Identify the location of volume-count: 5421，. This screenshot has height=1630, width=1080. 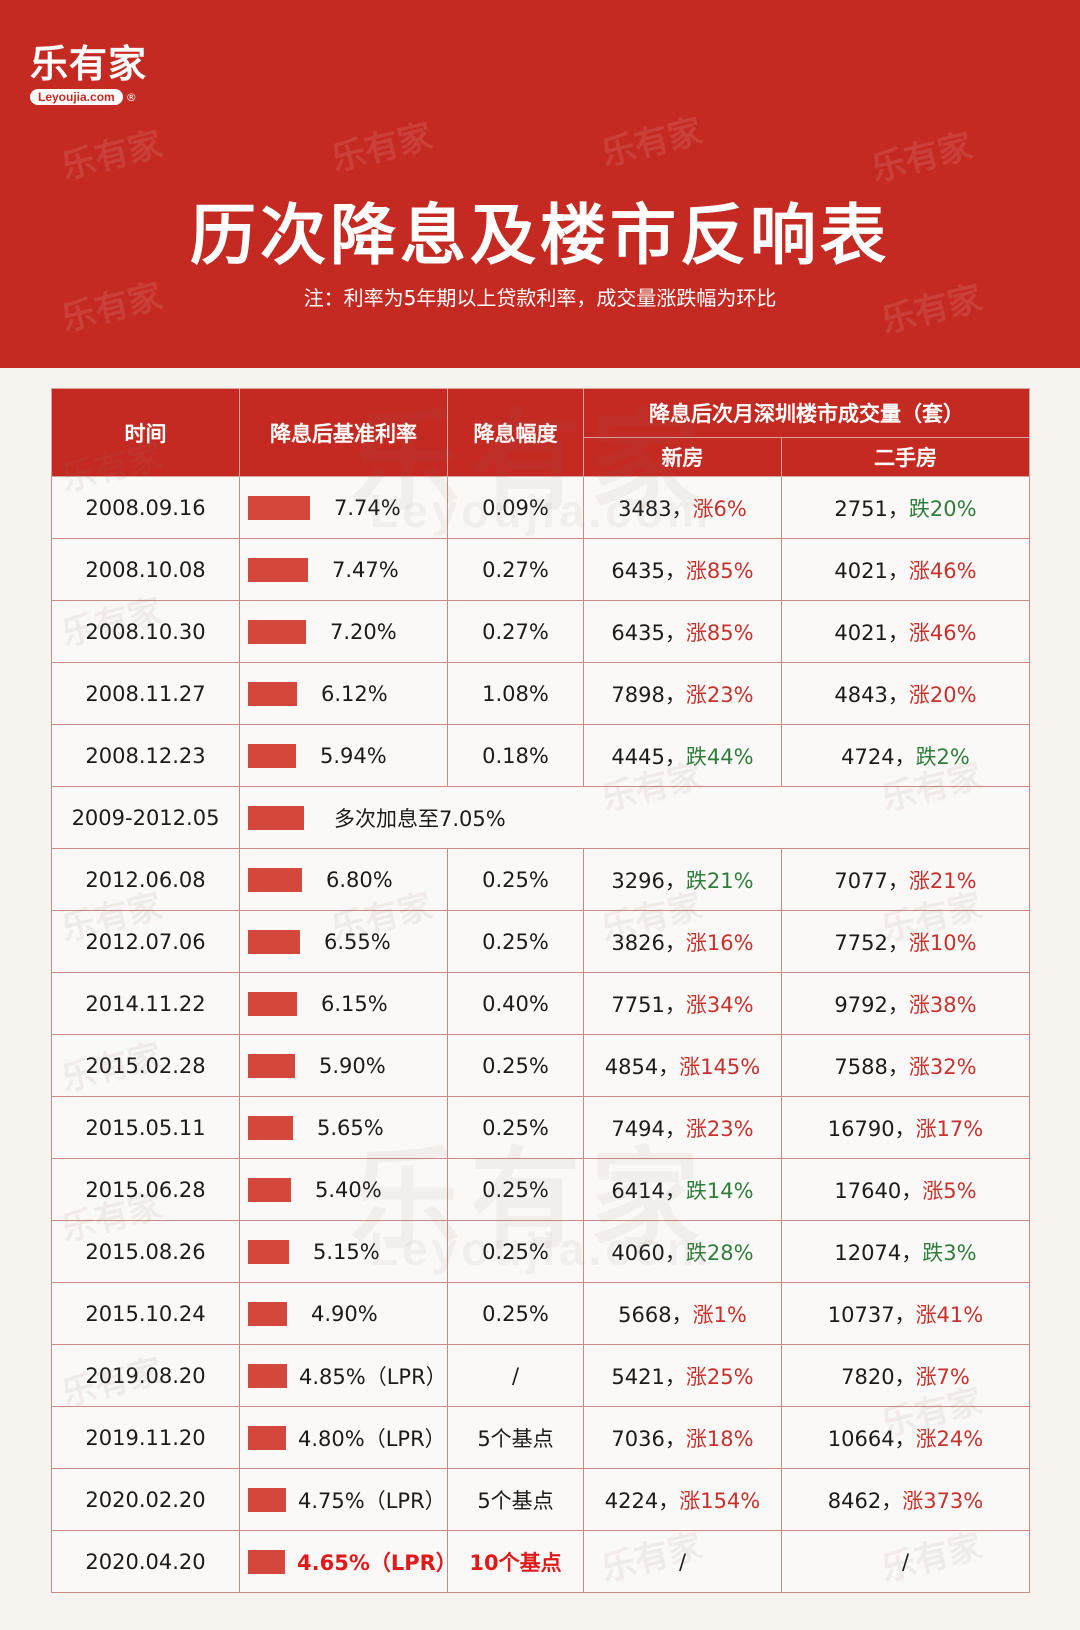
(648, 1376).